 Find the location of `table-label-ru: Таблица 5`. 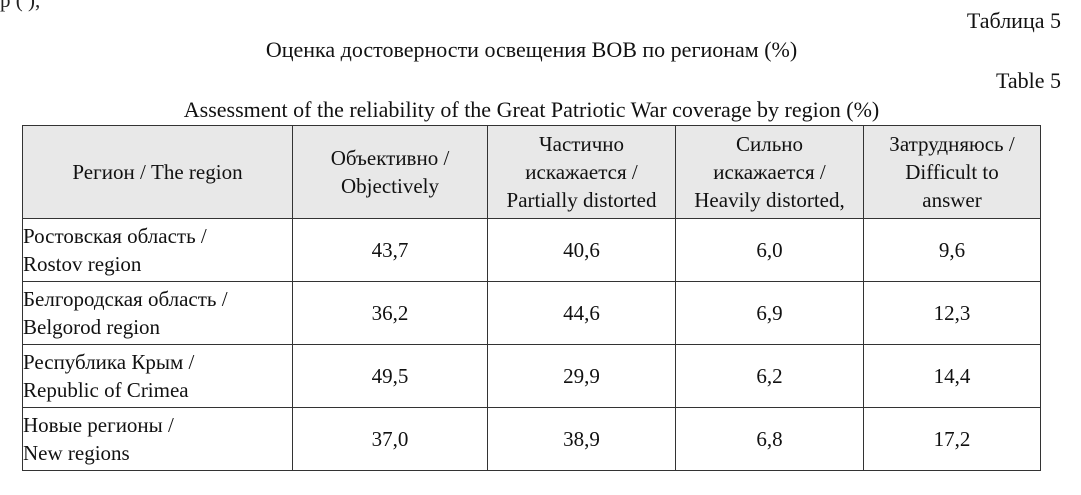

table-label-ru: Таблица 5 is located at coordinates (1013, 20).